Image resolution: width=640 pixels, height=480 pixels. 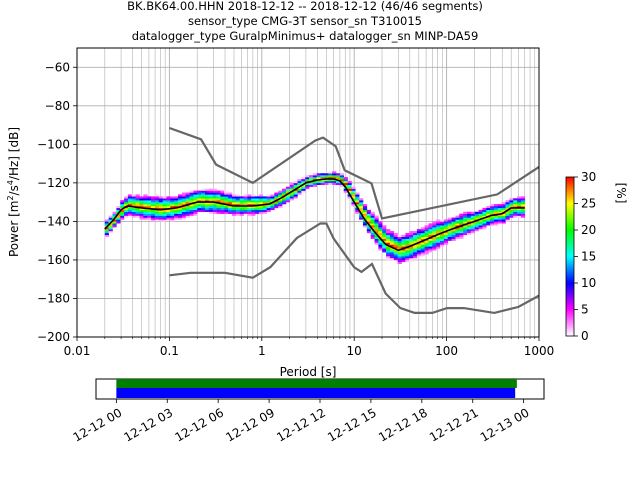 What do you see at coordinates (169, 351) in the screenshot?
I see `x-tick-label: 0.1` at bounding box center [169, 351].